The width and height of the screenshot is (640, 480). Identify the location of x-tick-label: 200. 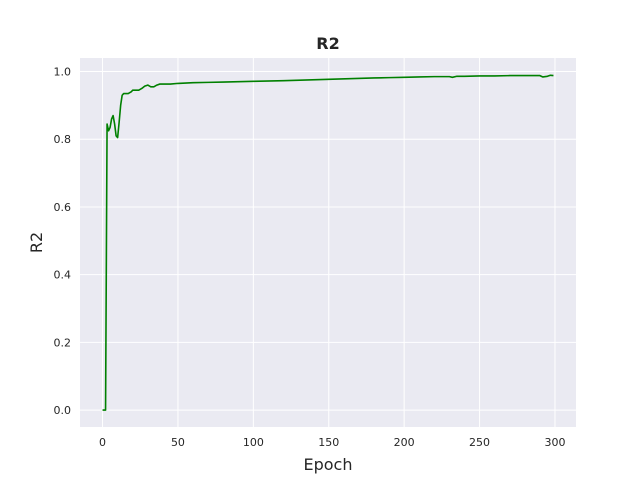
(404, 442).